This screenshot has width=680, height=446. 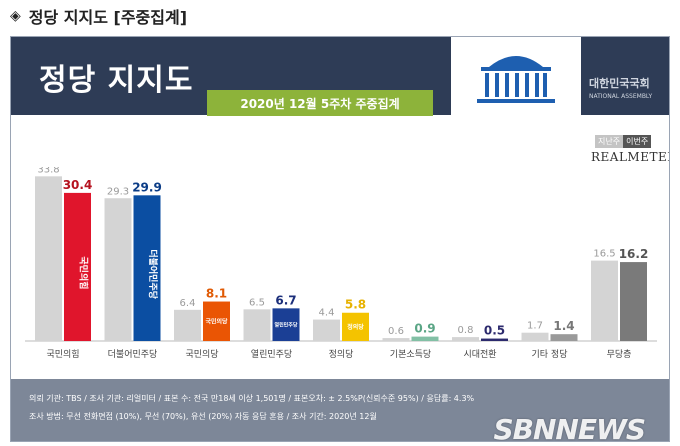 I want to click on assembly-label: 대한민국국회 NATIONAL ASSEMBLY, so click(x=629, y=87).